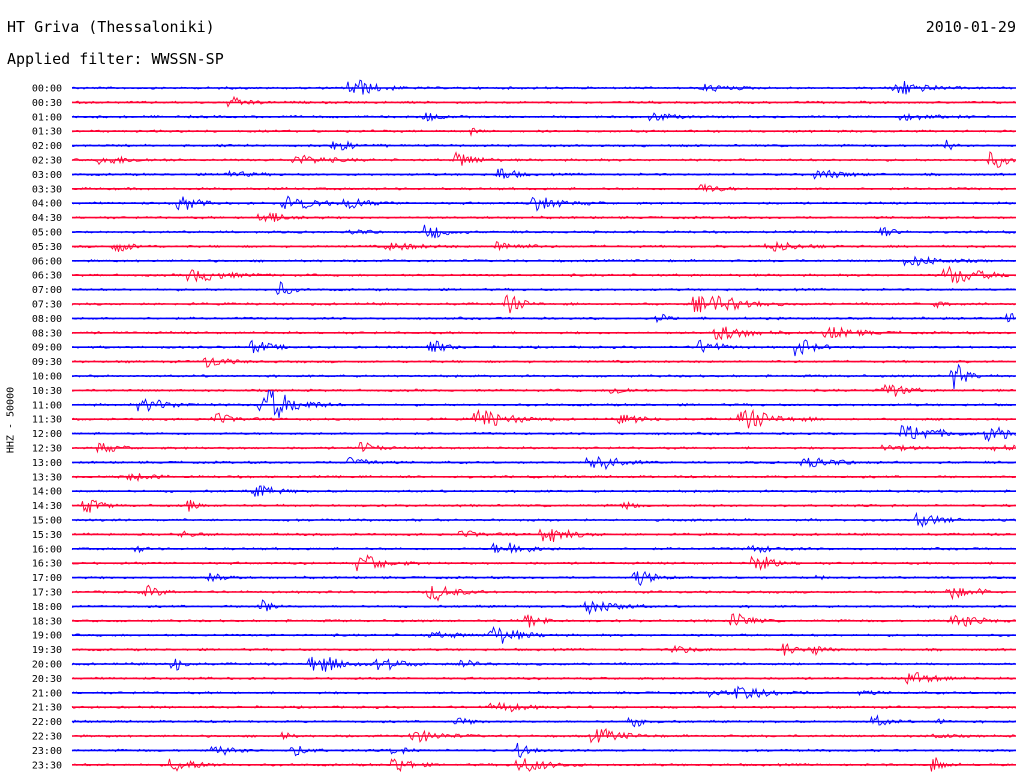 This screenshot has height=780, width=1024. Describe the element at coordinates (970, 27) in the screenshot. I see `plot-date: 2010-01-29` at that location.